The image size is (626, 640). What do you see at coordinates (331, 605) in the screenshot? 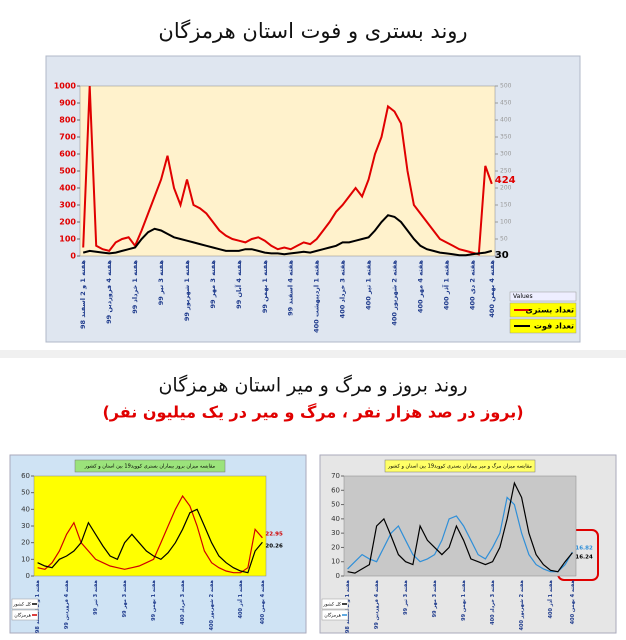
I see `legend-label: کل کشور` at bounding box center [331, 605].